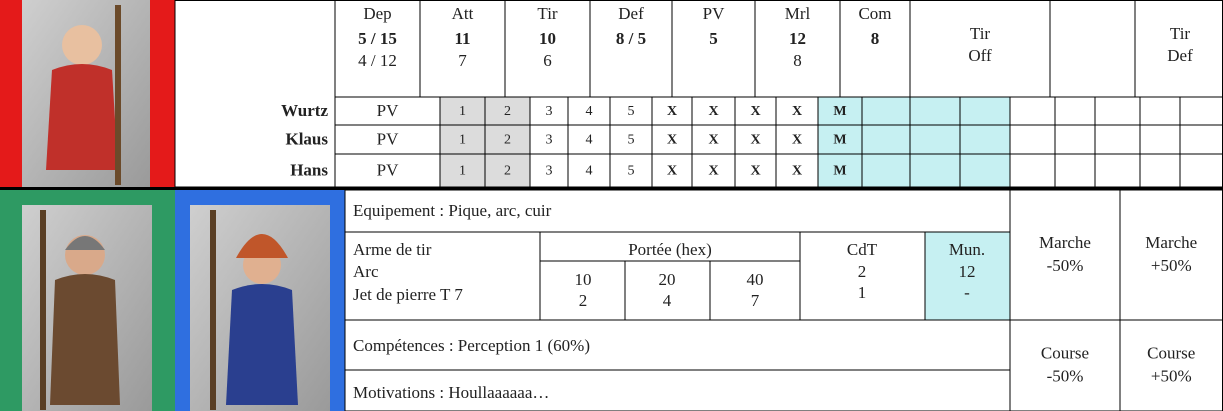 The width and height of the screenshot is (1223, 411). I want to click on weapon-range: 20, so click(667, 279).